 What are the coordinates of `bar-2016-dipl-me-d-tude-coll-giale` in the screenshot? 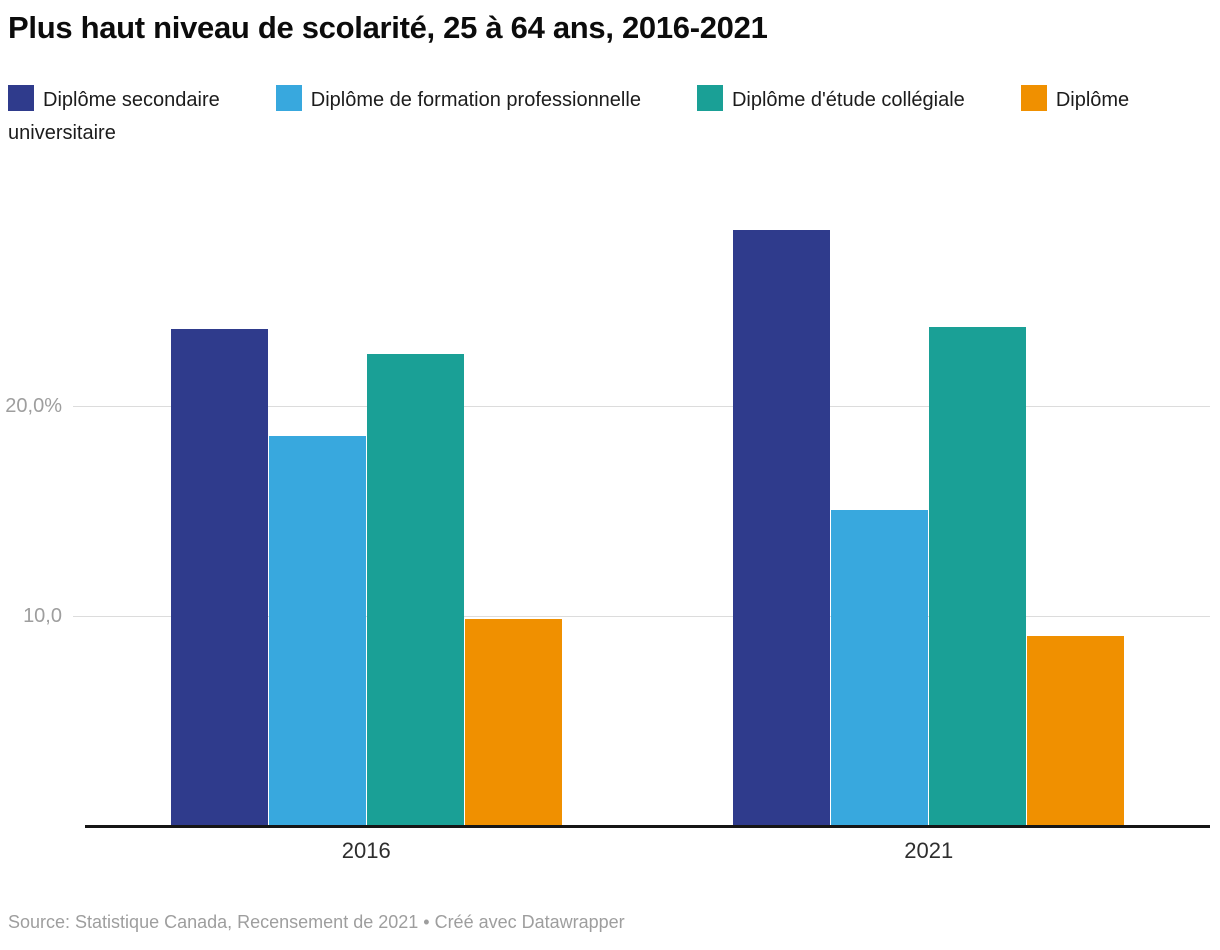 It's located at (415, 590).